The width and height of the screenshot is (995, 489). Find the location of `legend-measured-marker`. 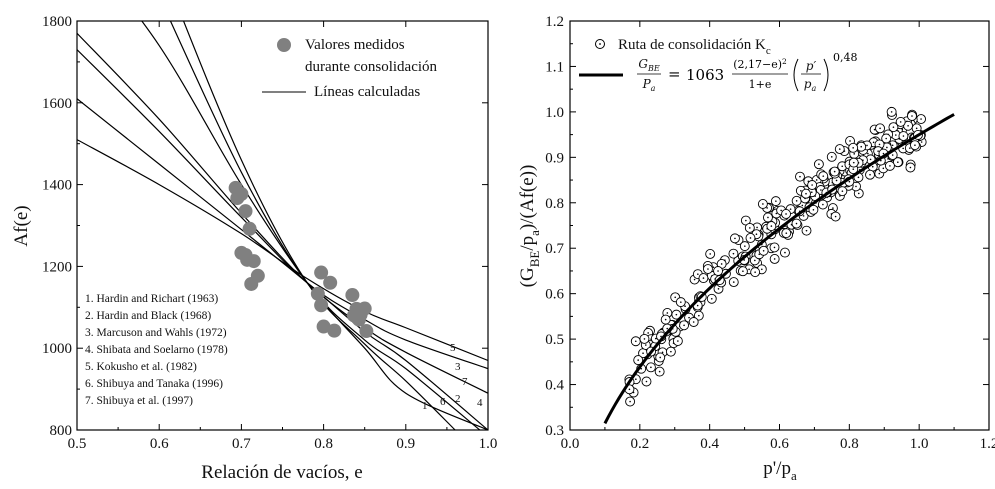

legend-measured-marker is located at coordinates (284, 45).